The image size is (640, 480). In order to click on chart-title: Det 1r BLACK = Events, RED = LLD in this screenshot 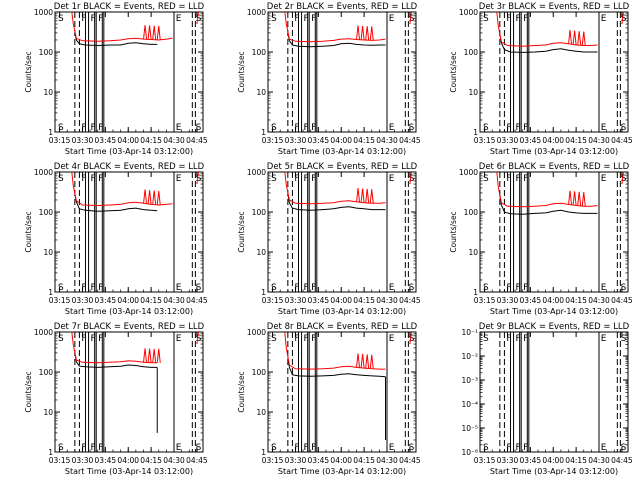, I will do `click(129, 7)`.